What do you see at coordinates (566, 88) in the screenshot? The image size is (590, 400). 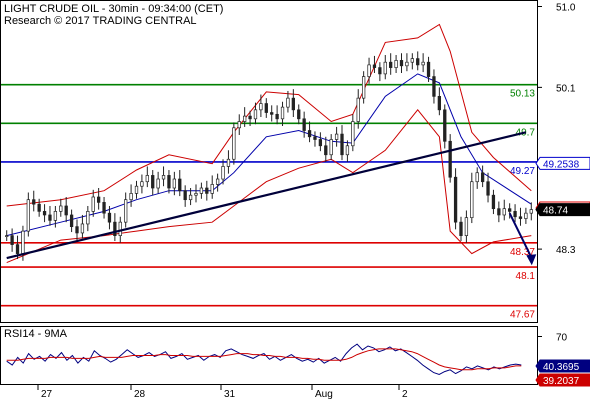 I see `y-tick-label-1: 50.1` at bounding box center [566, 88].